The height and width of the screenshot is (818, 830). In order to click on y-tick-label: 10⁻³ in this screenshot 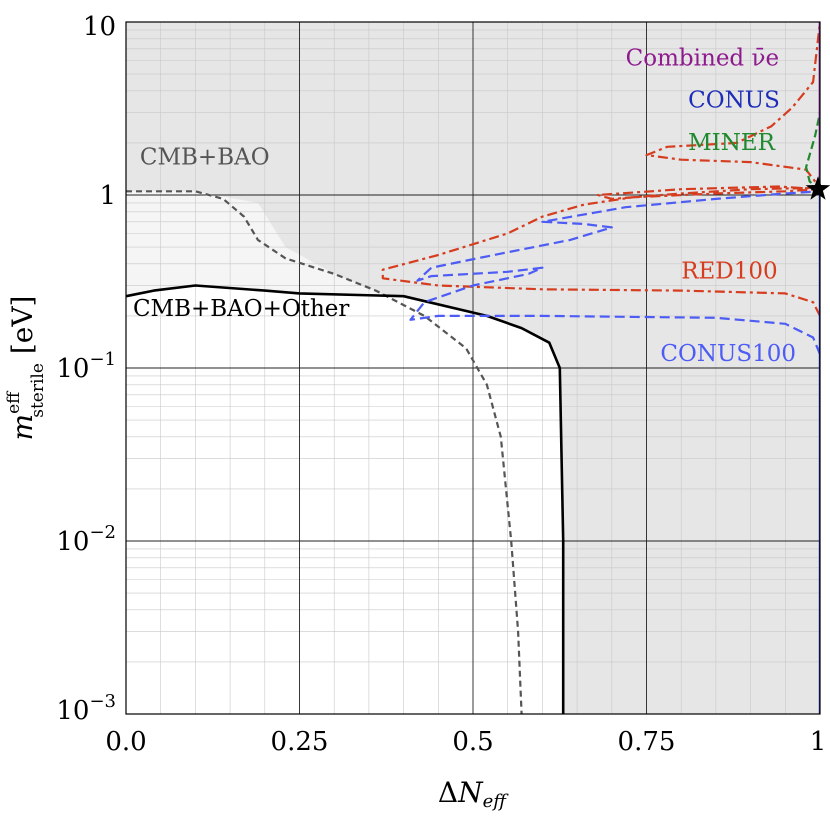, I will do `click(86, 708)`.